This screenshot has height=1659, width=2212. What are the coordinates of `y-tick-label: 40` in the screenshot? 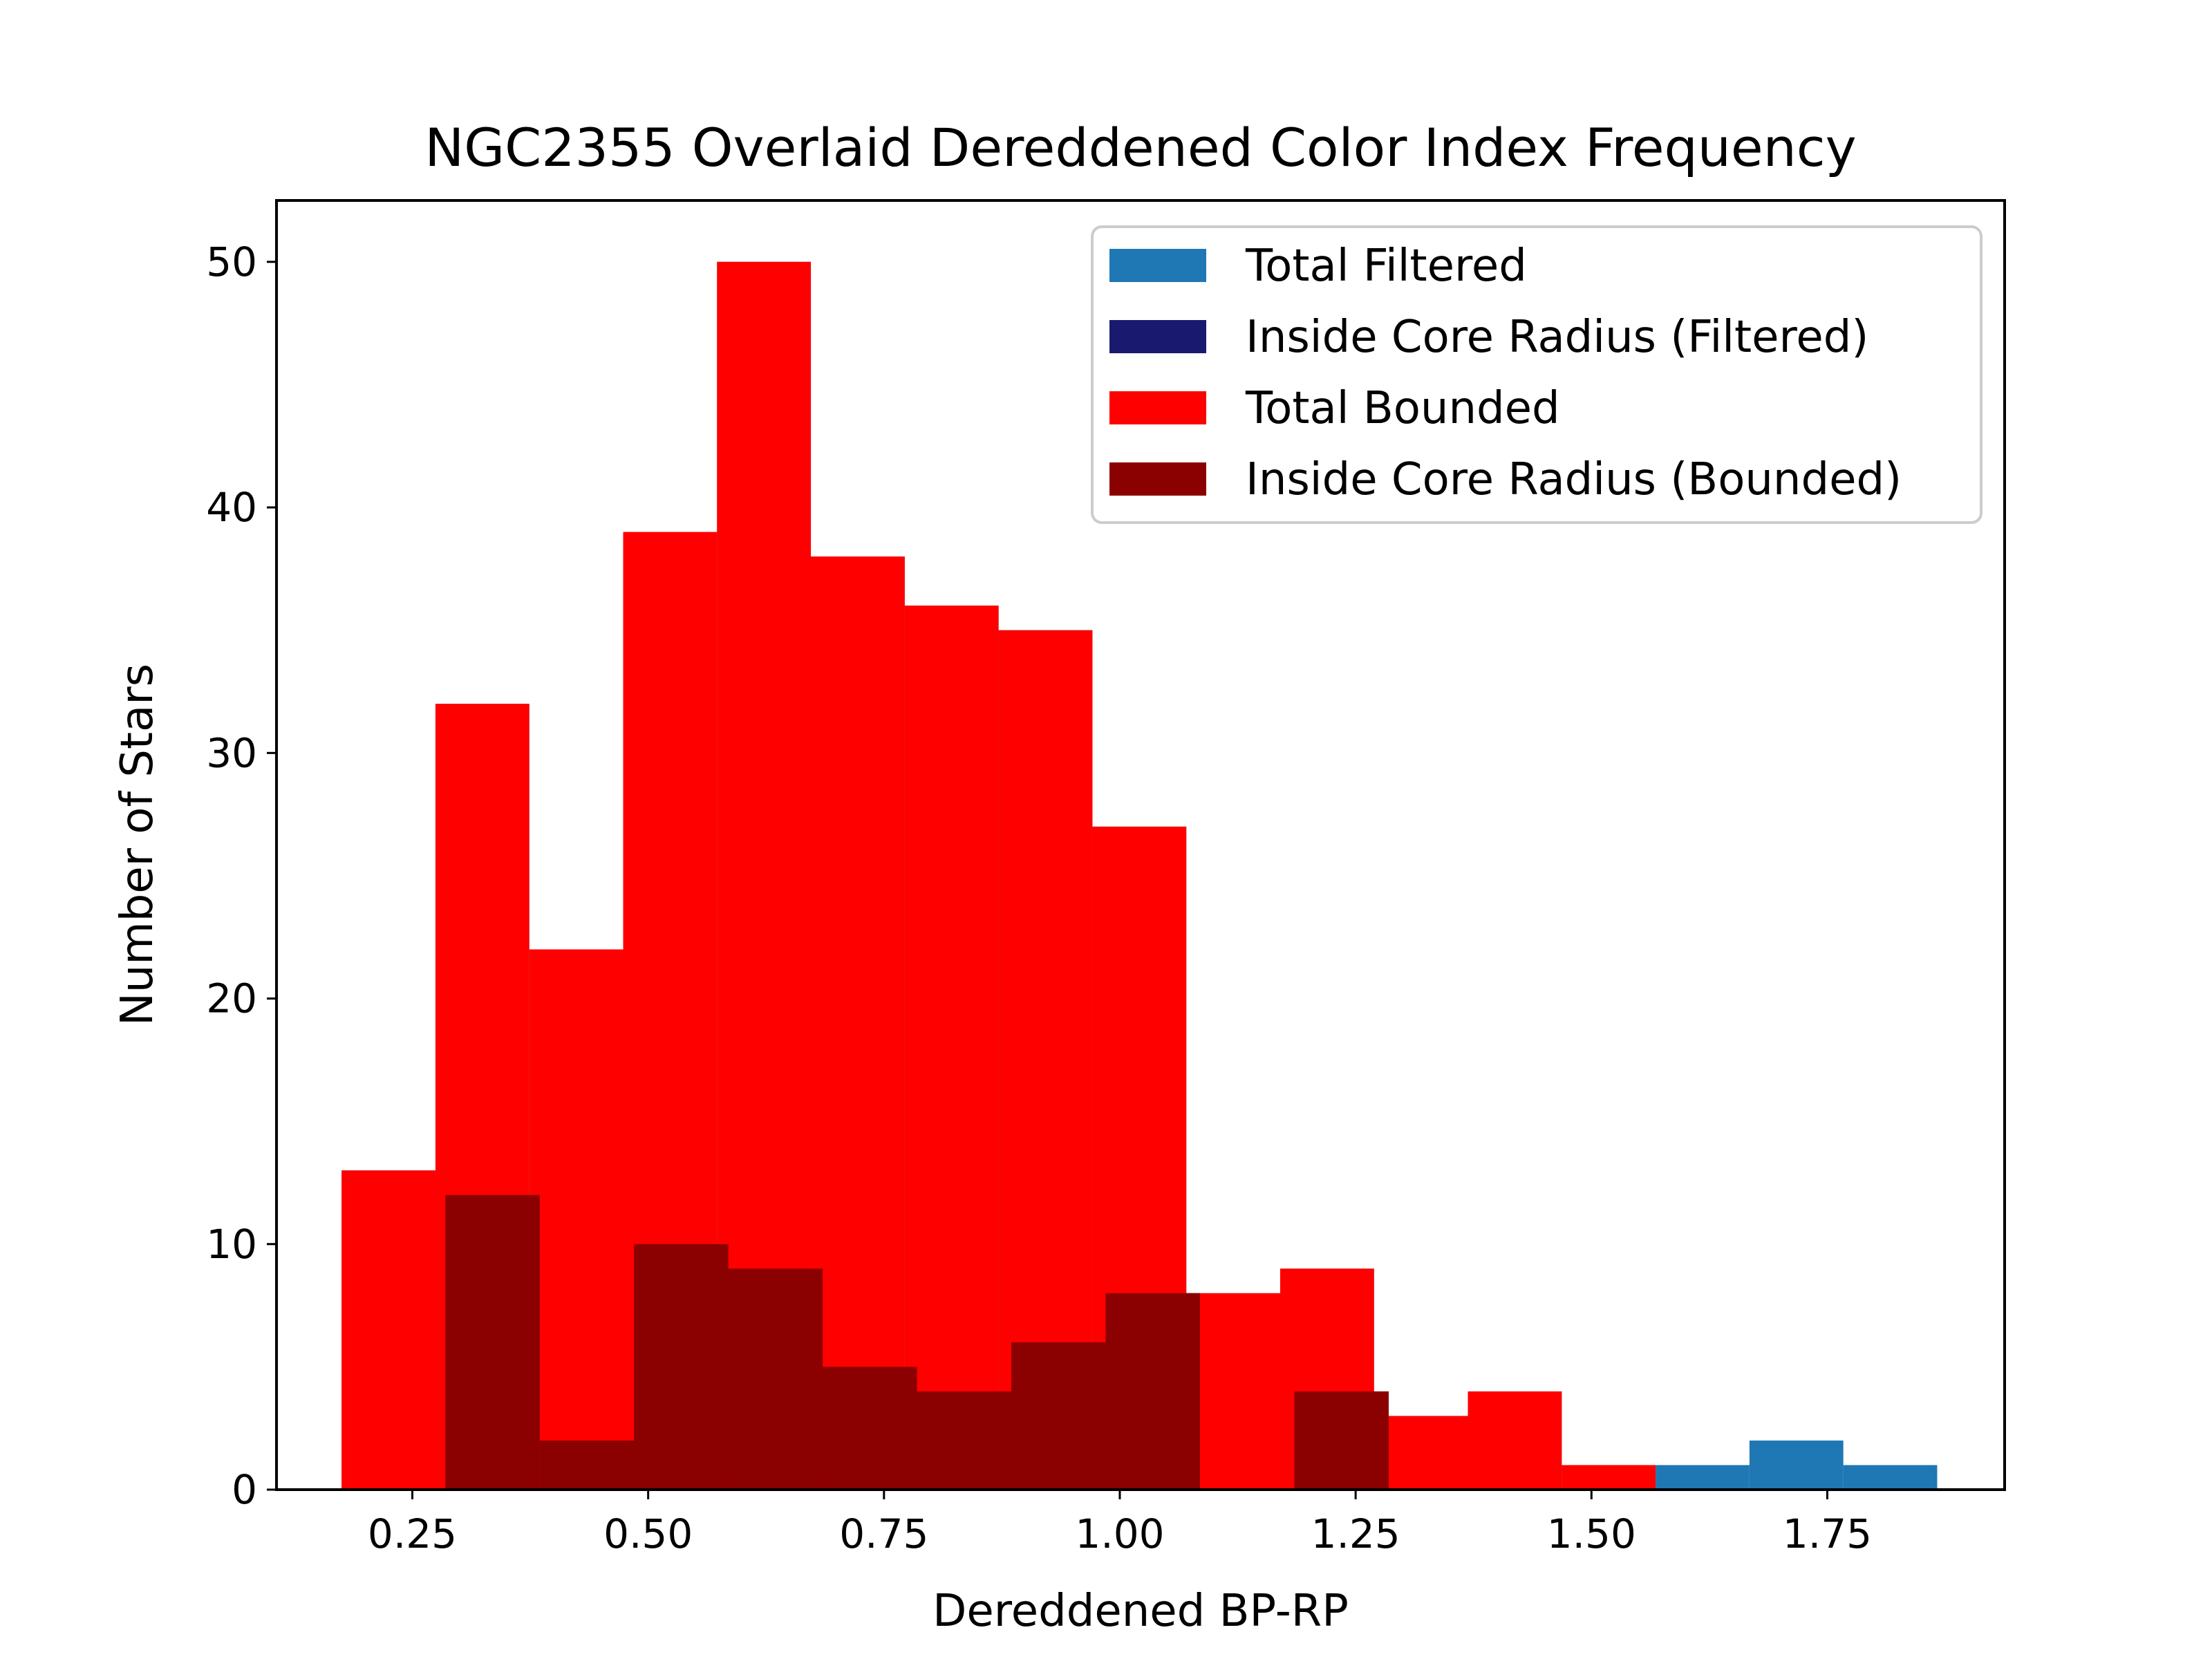 It's located at (232, 508).